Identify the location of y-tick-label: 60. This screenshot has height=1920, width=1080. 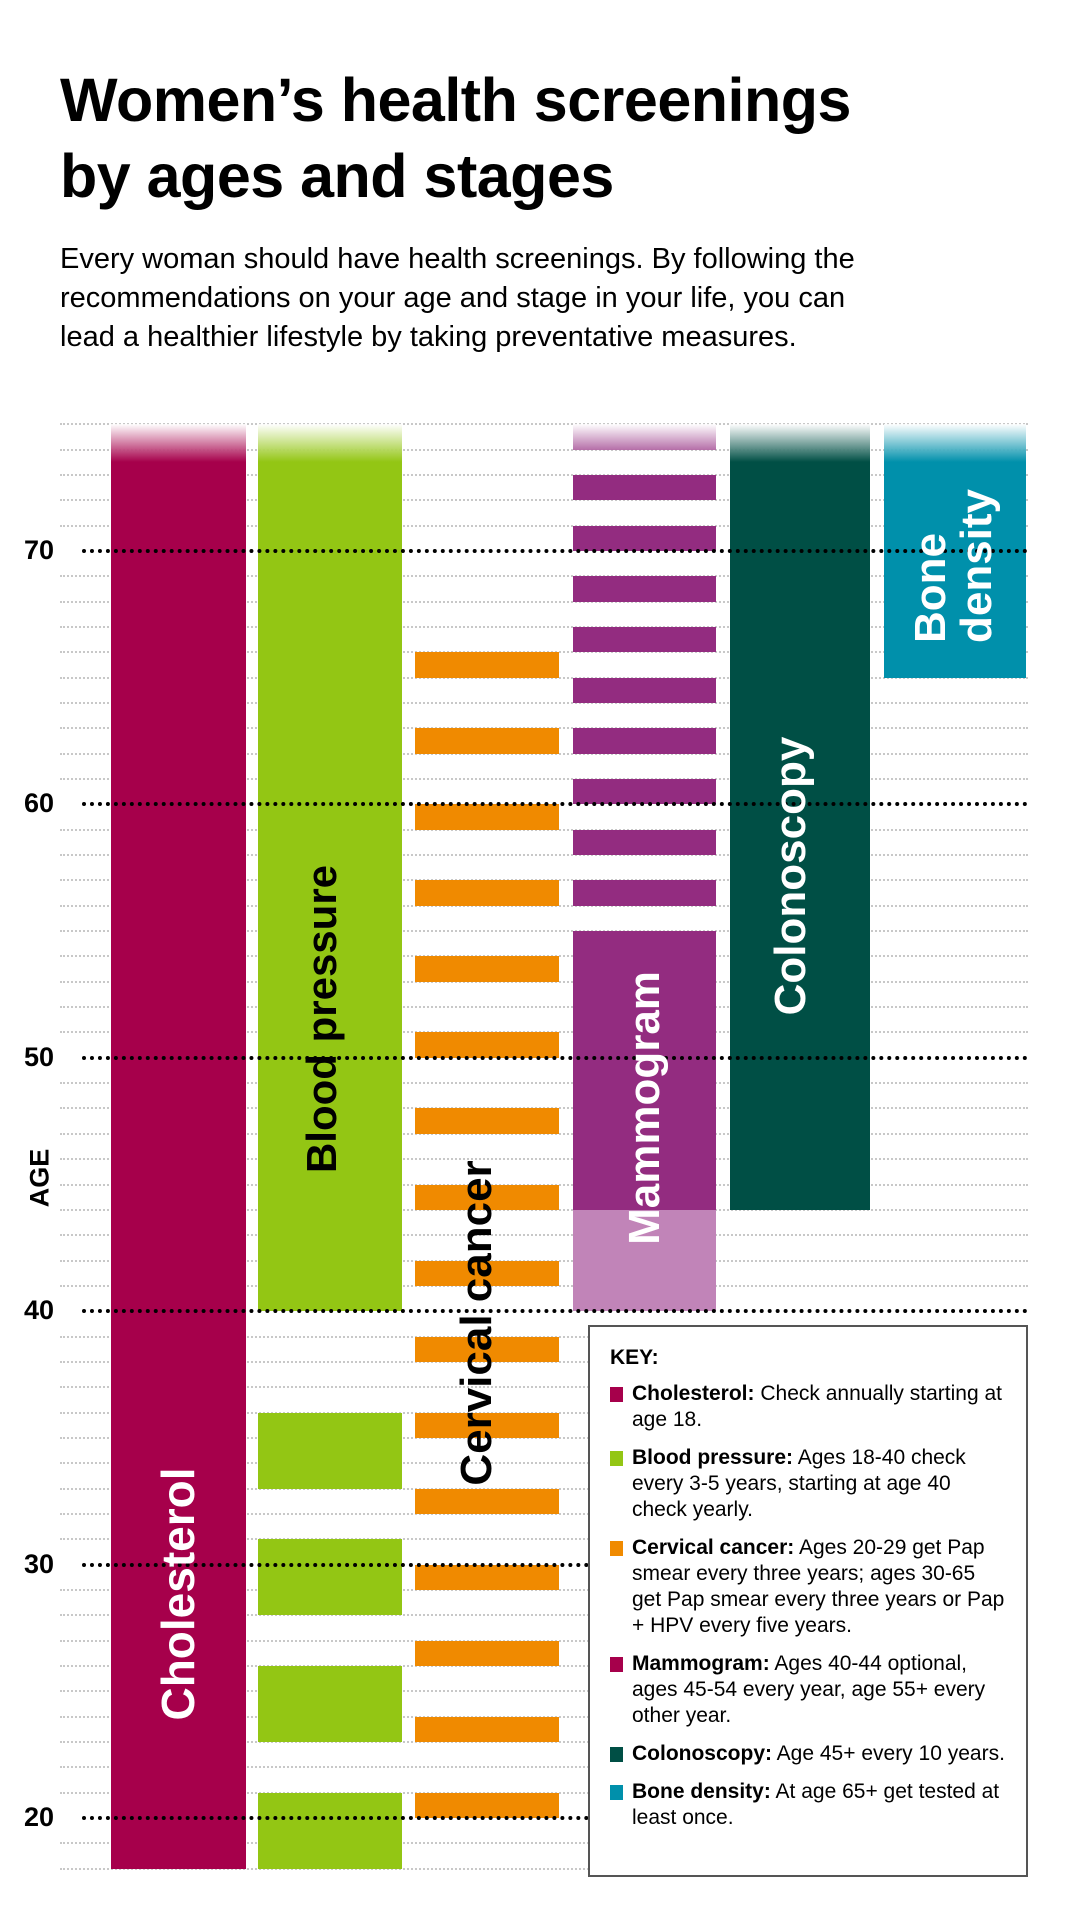
(39, 803).